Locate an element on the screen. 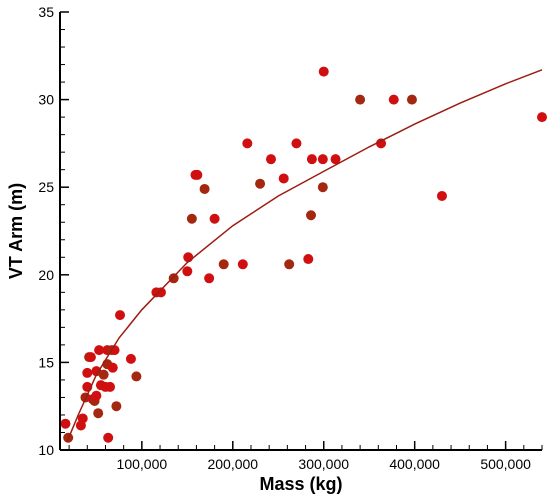 The height and width of the screenshot is (496, 550). y-tick-label: 10 is located at coordinates (46, 450).